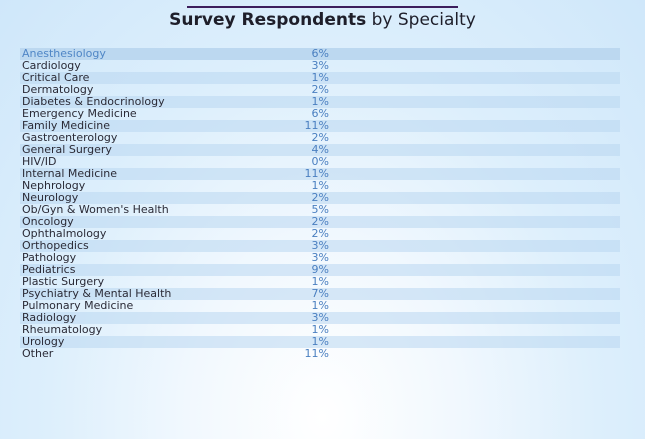 Image resolution: width=645 pixels, height=439 pixels. I want to click on chart-title: Survey Respondents by Specialty, so click(322, 20).